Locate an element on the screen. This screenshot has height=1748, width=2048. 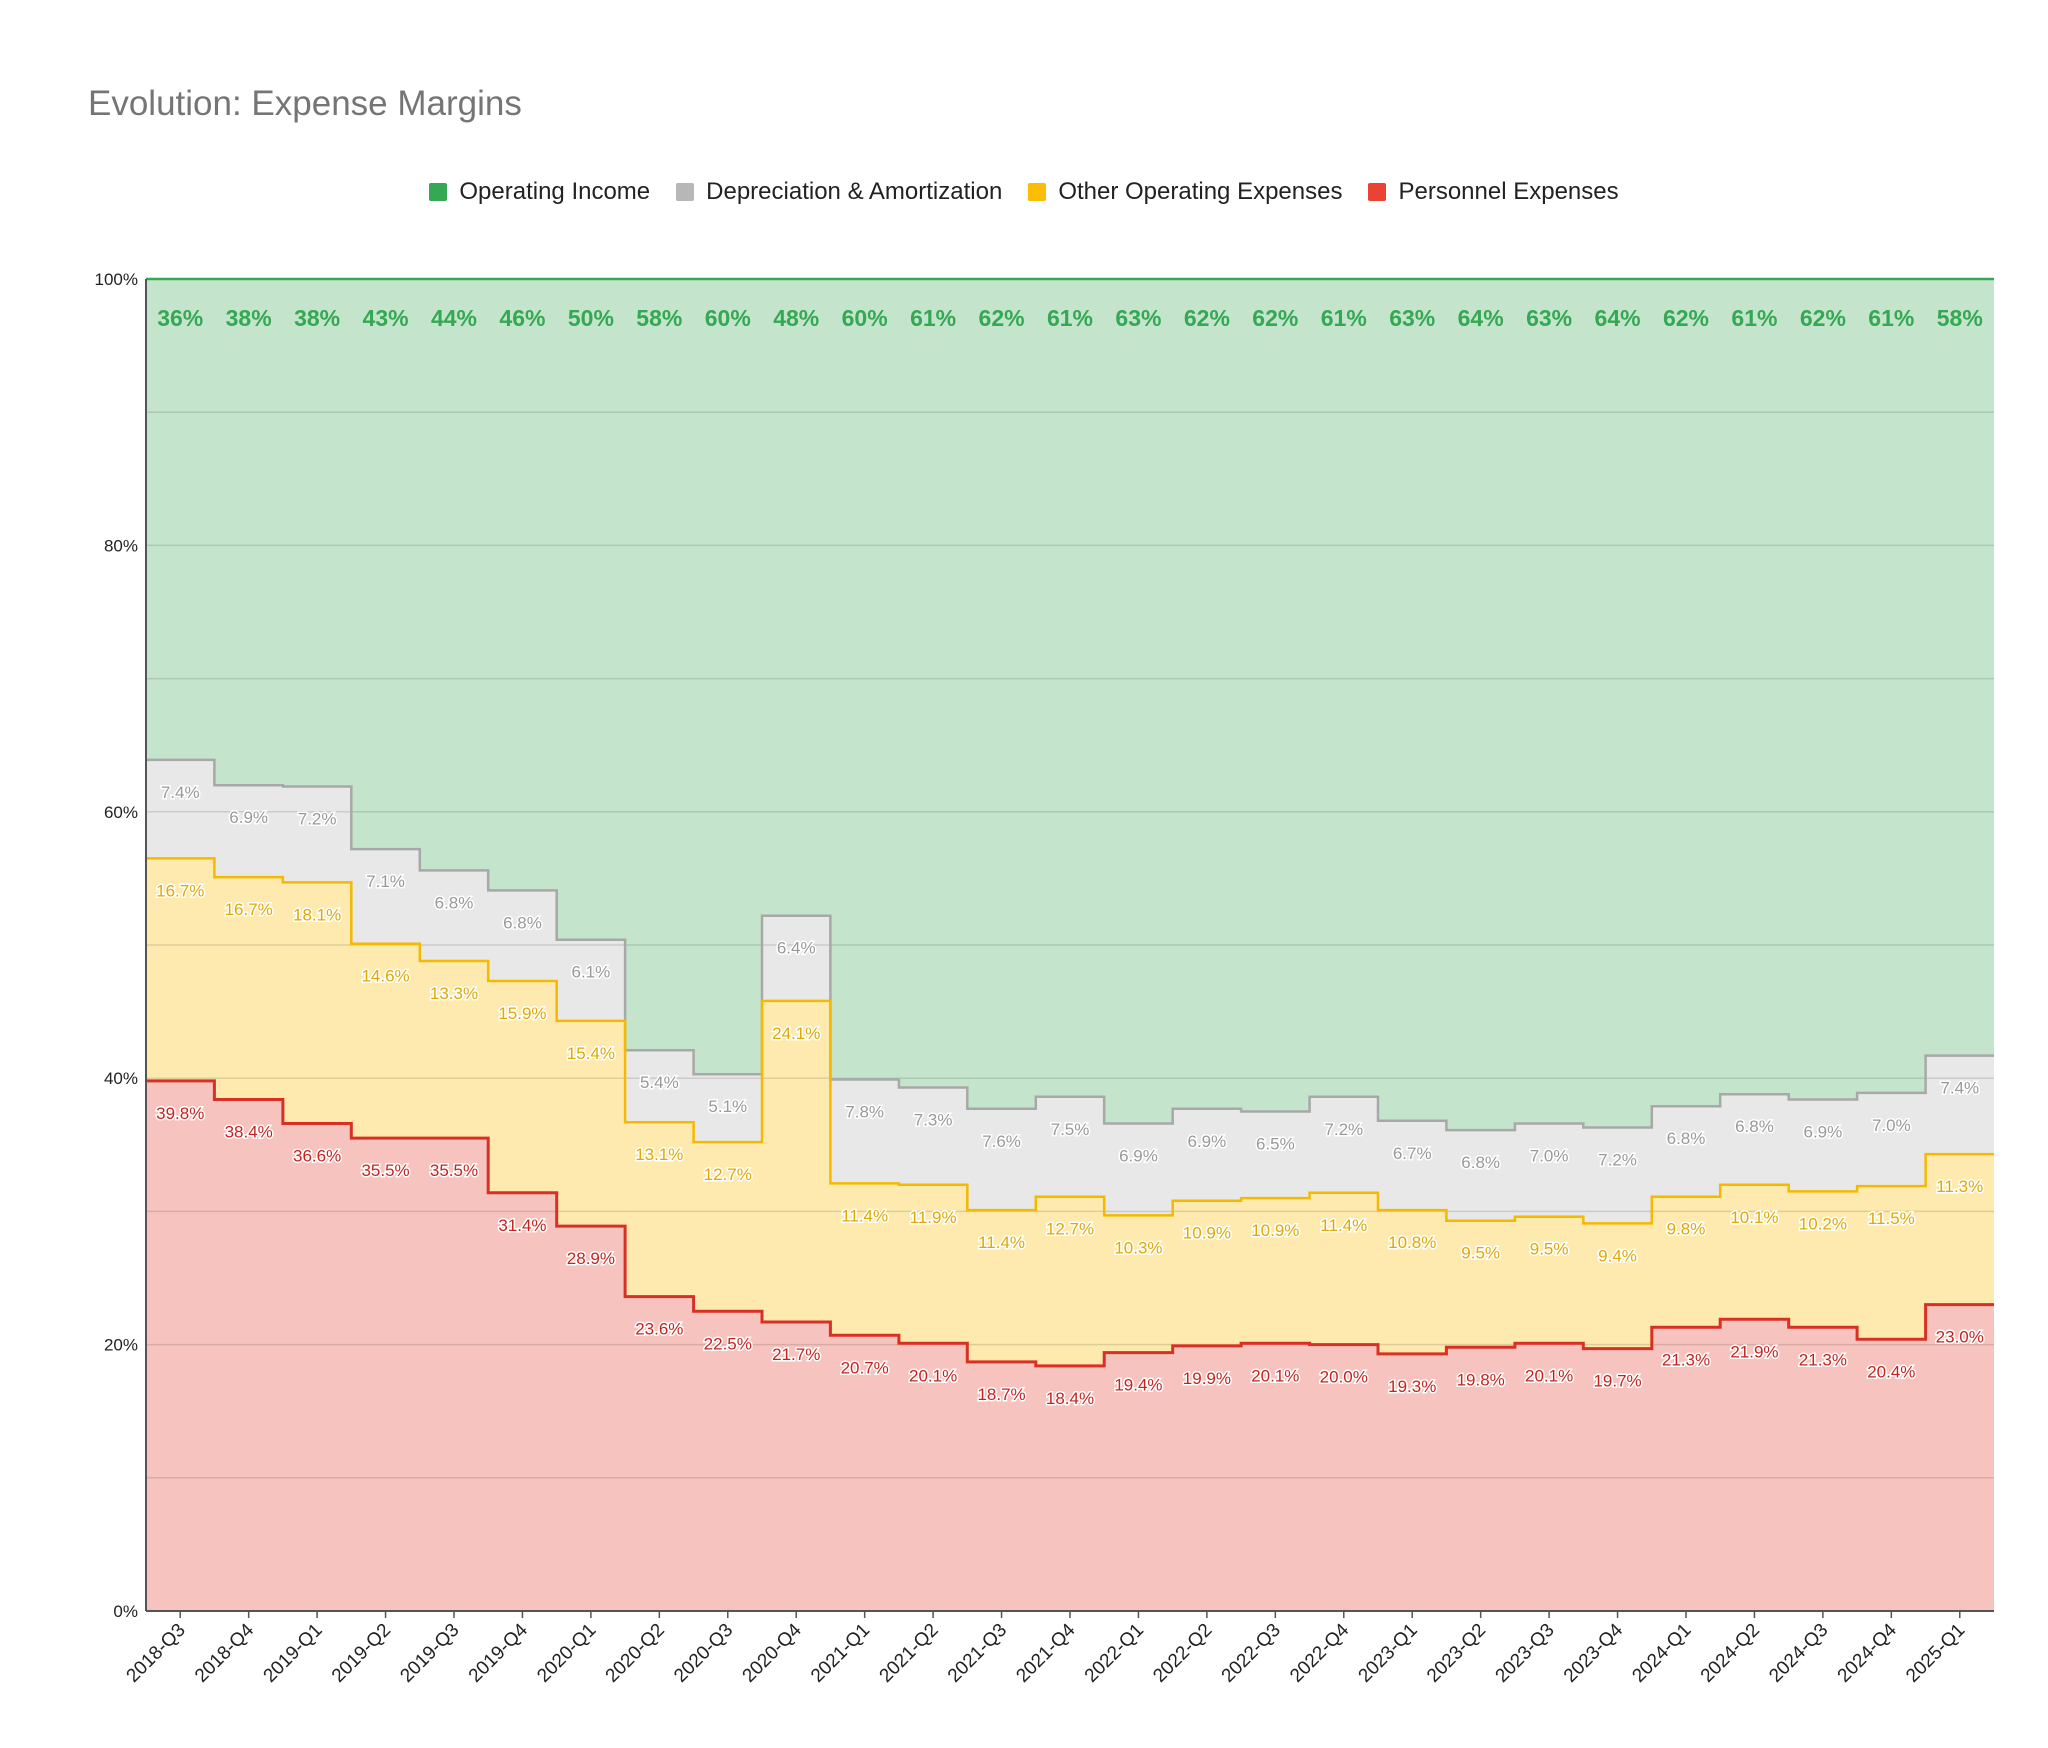
data-label-personnel: 20.0% is located at coordinates (1344, 1377).